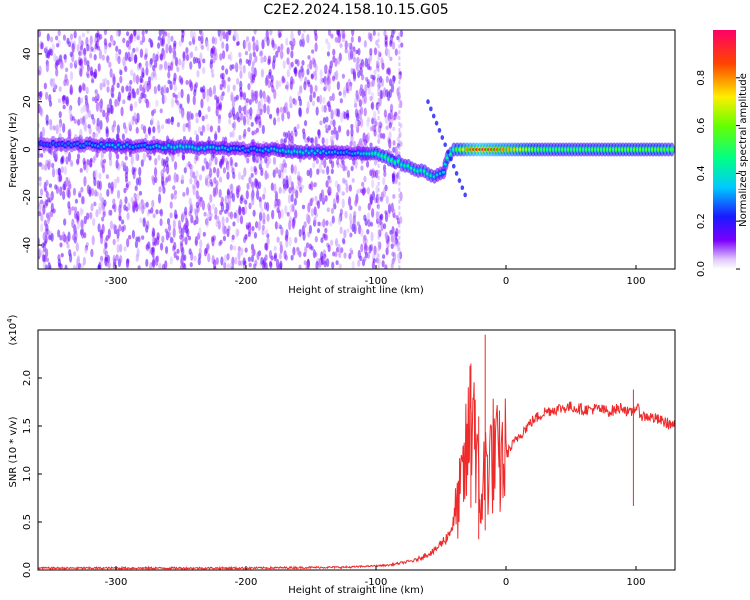 This screenshot has height=600, width=750. What do you see at coordinates (13, 334) in the screenshot?
I see `snr-multiplier-base: (x10` at bounding box center [13, 334].